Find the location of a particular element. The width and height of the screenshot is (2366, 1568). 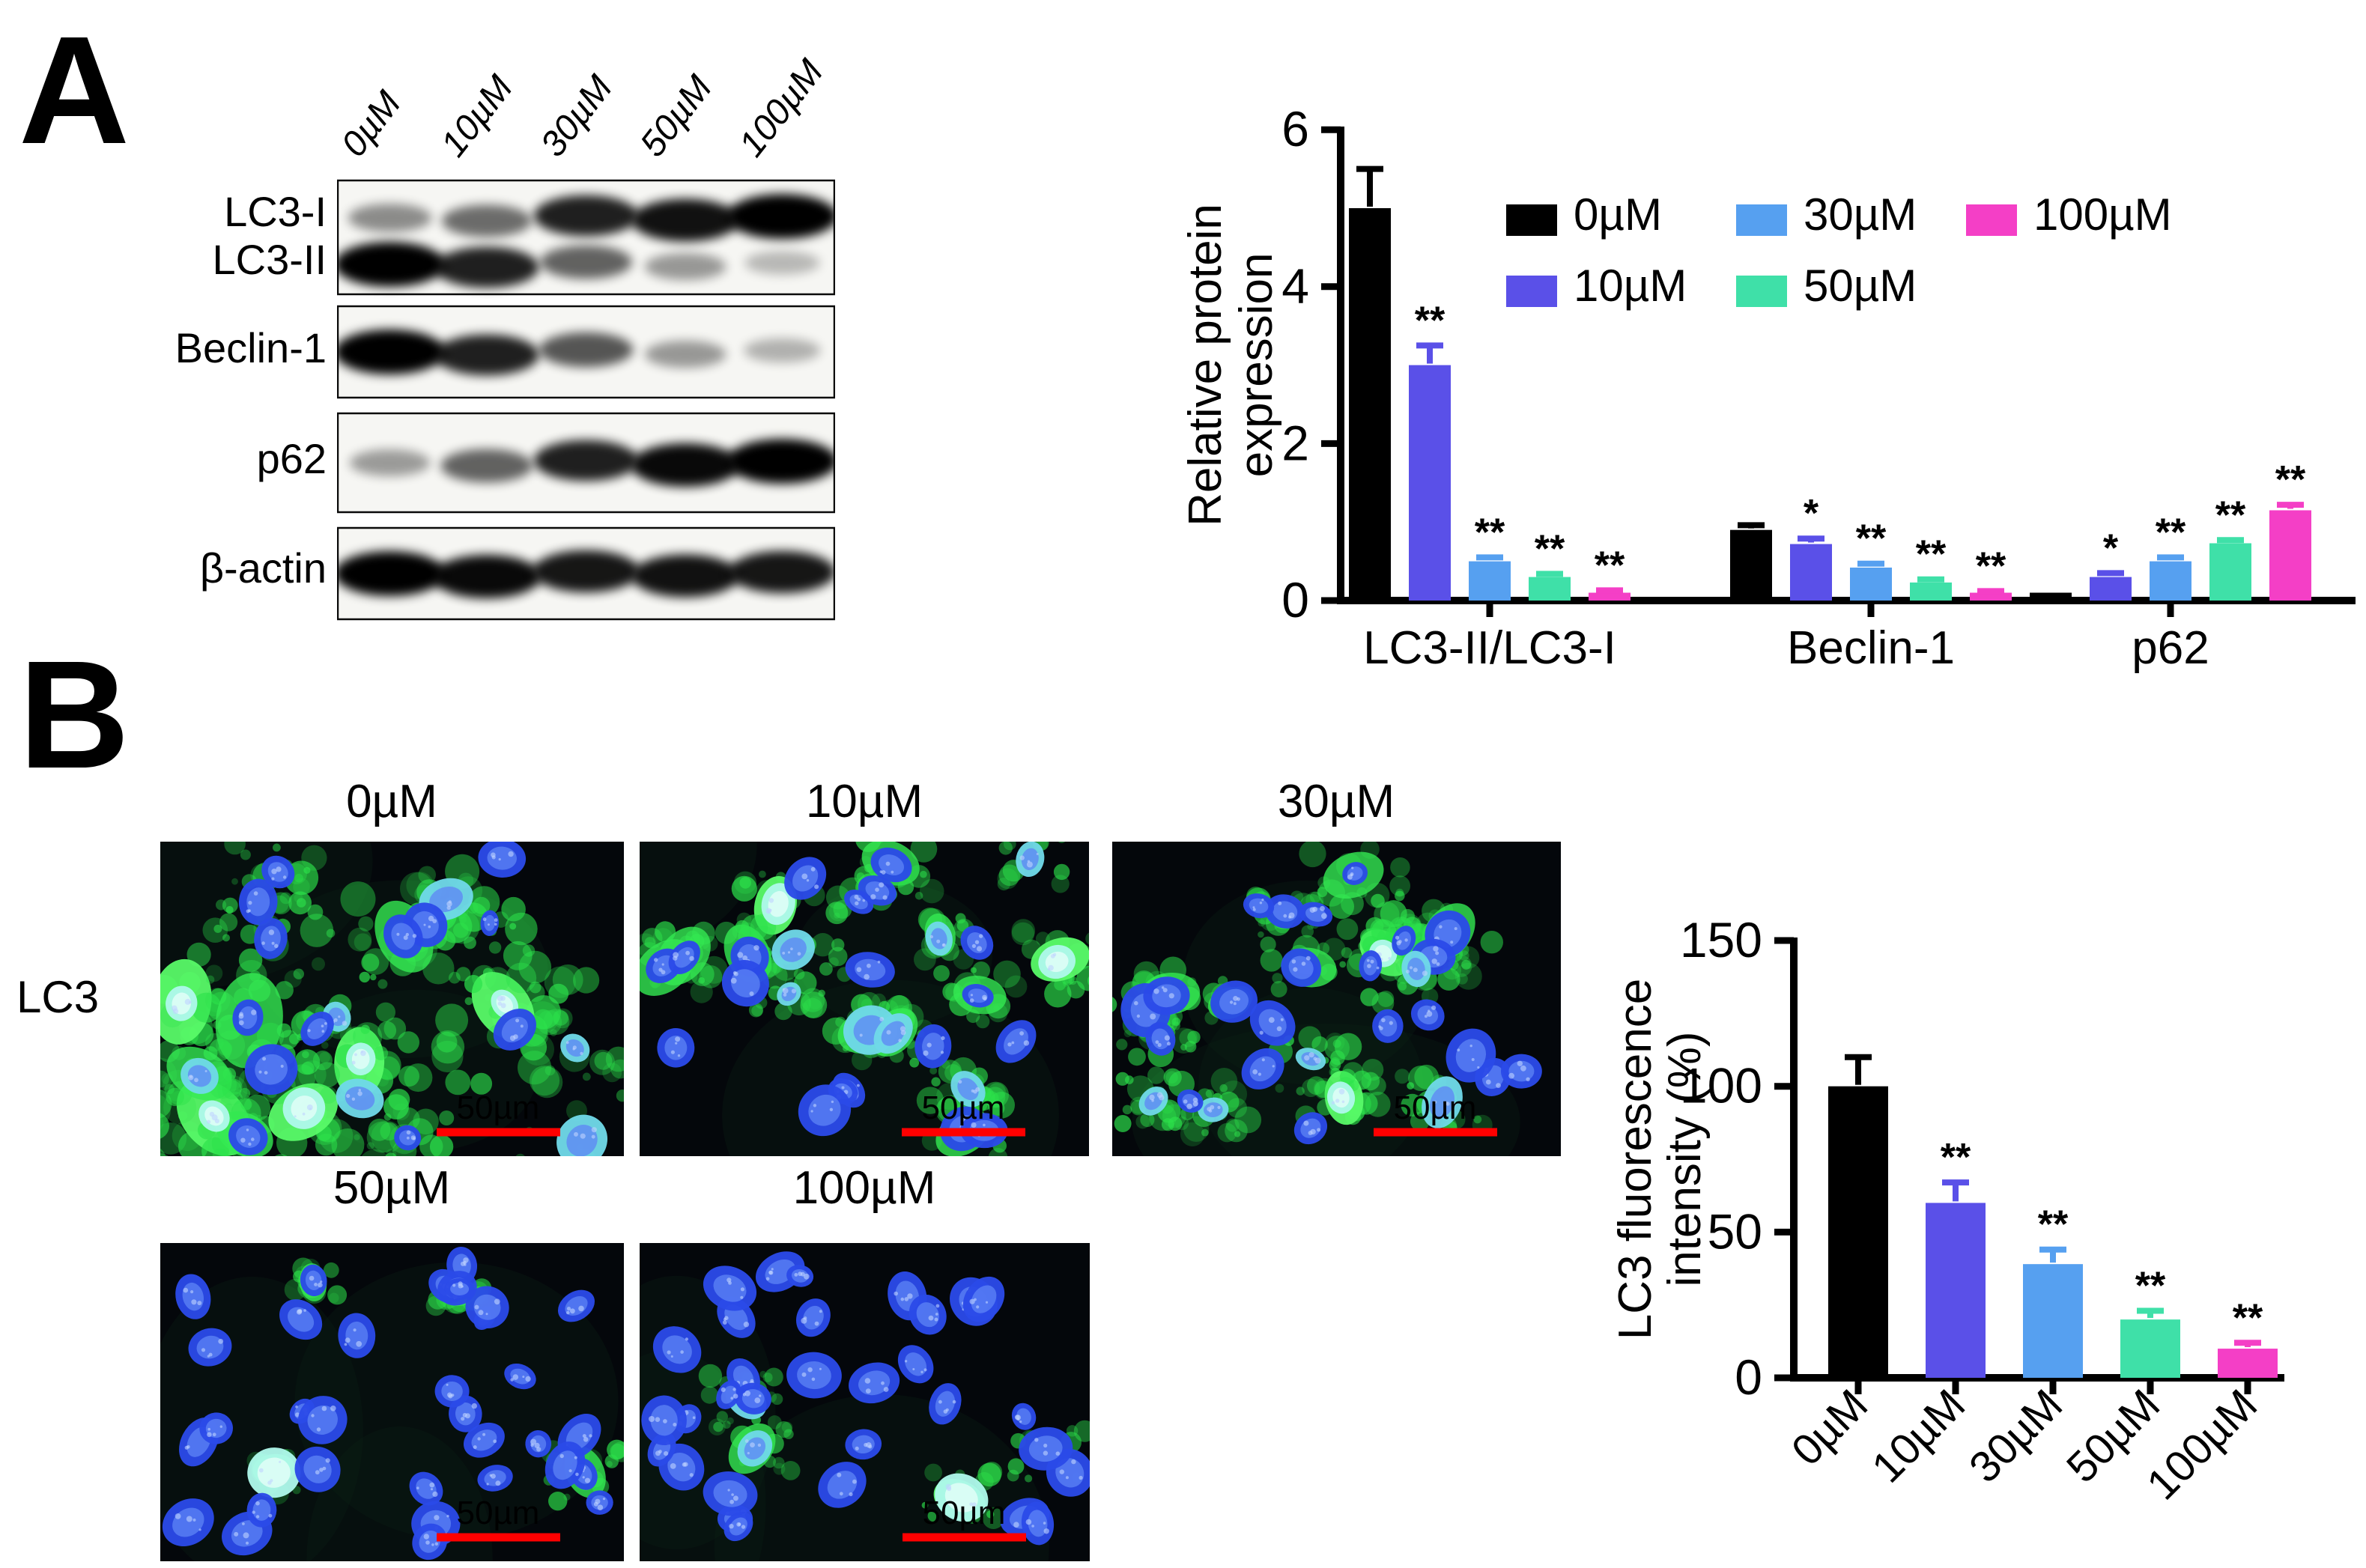

y-tick-label: 50 is located at coordinates (1735, 1231).